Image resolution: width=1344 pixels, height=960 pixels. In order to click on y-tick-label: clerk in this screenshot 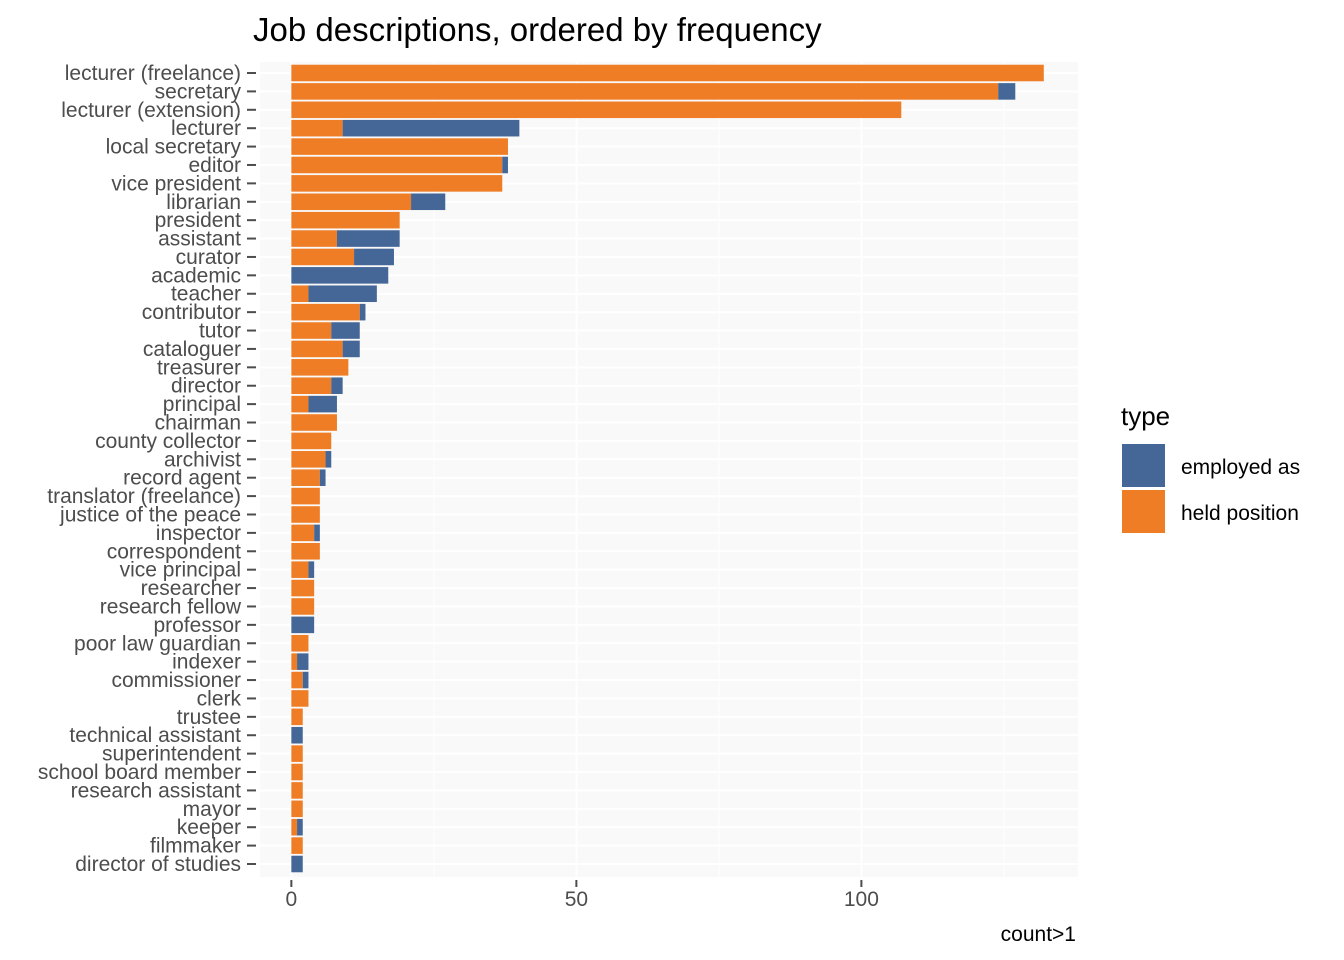, I will do `click(219, 698)`.